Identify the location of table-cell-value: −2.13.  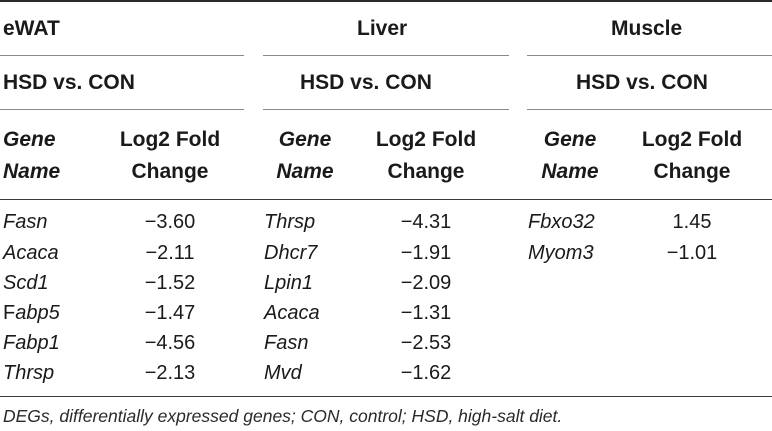
(170, 373).